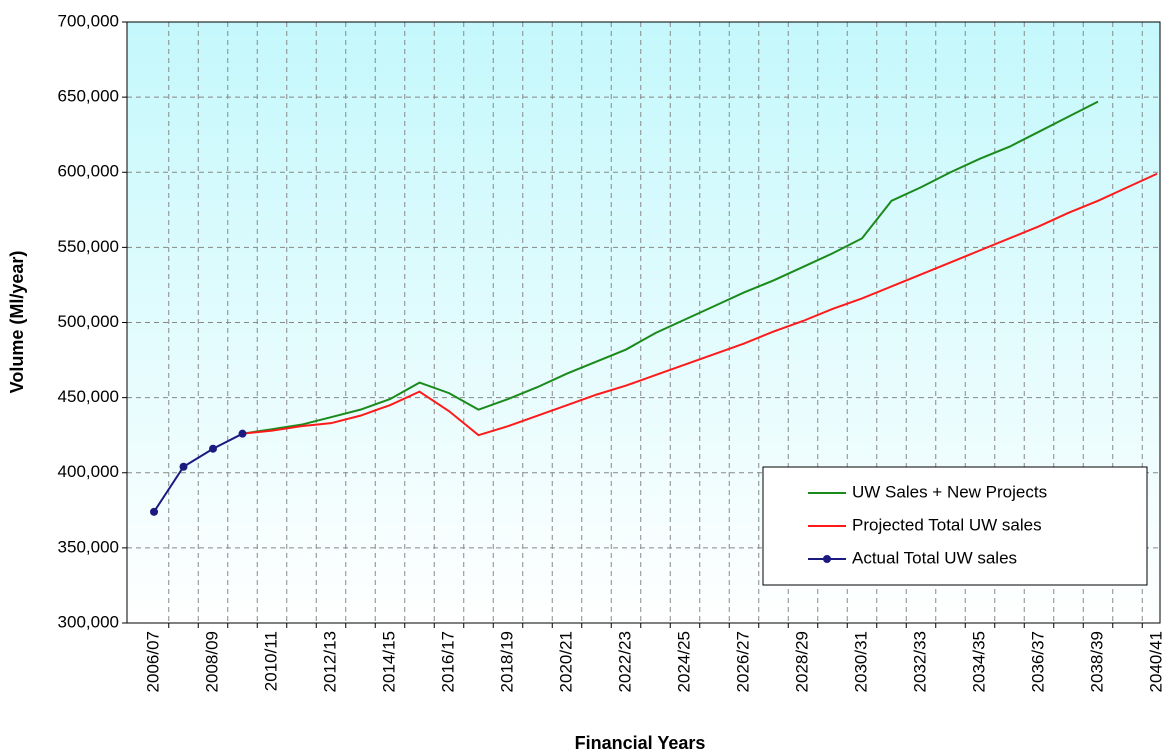 The image size is (1172, 754). I want to click on x-tick-label: 2024/25, so click(683, 661).